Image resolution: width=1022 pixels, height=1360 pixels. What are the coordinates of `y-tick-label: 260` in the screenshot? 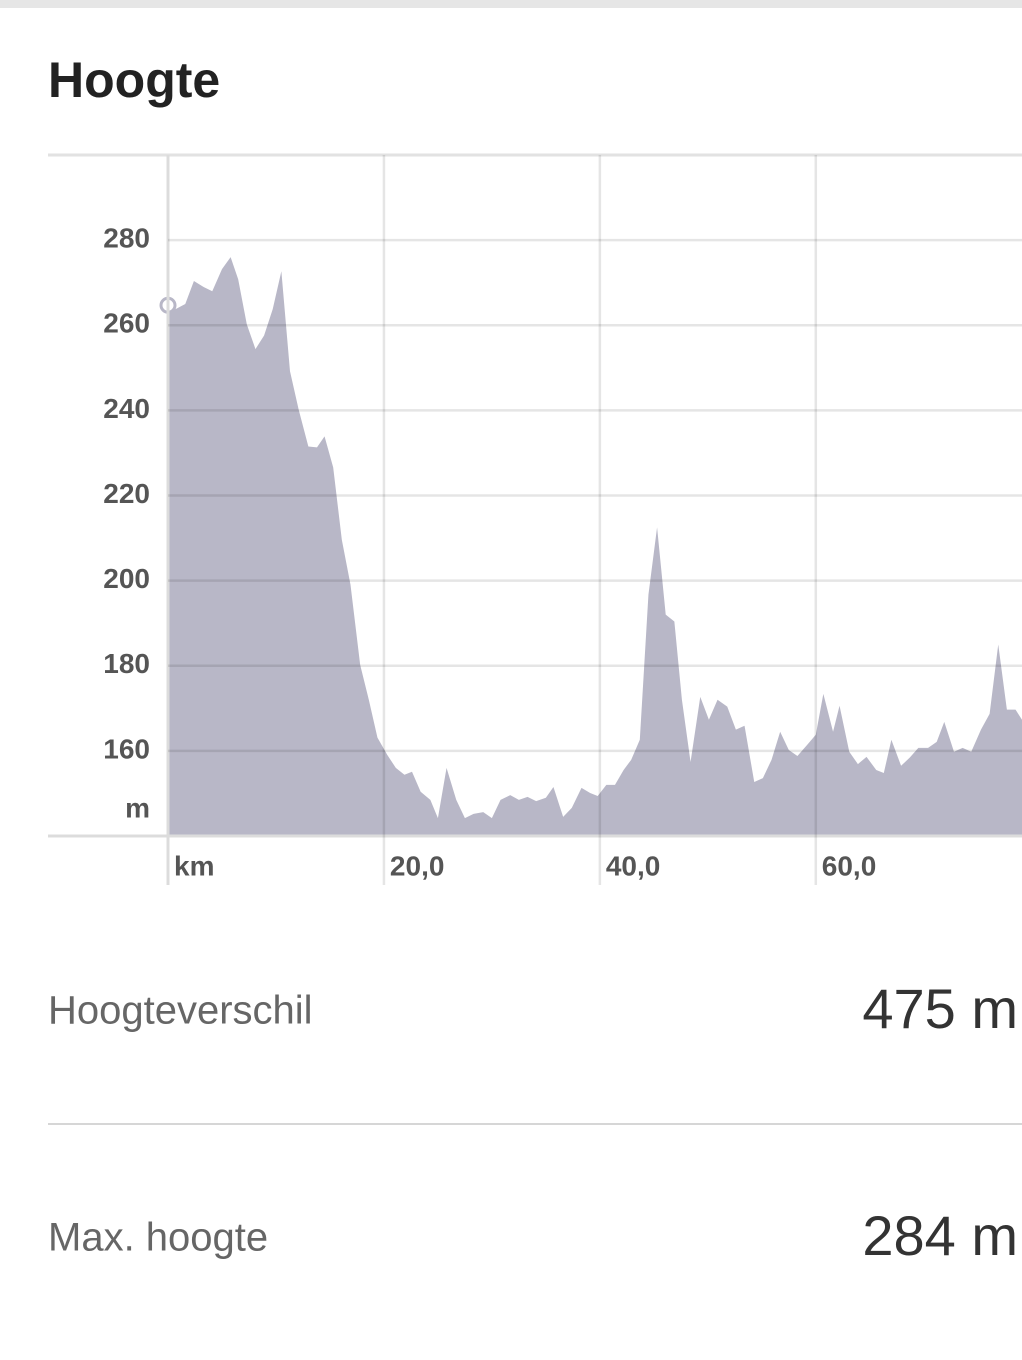 It's located at (126, 323).